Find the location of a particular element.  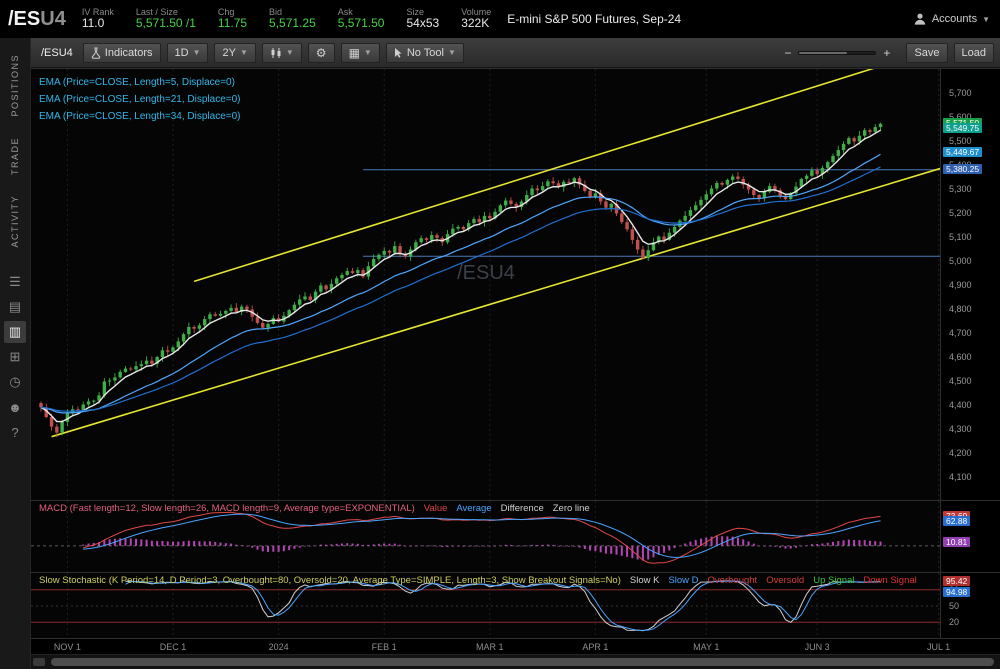

zoom-out-button: − is located at coordinates (788, 52).